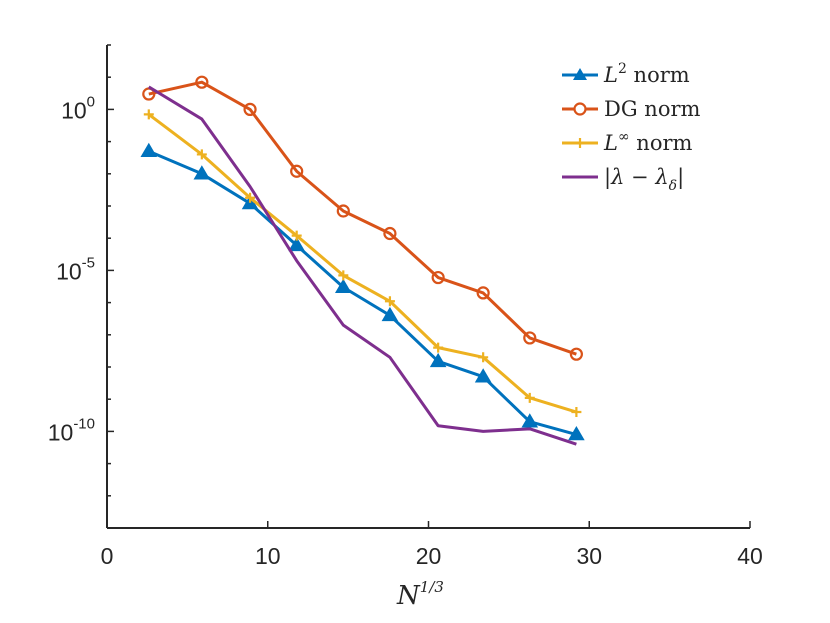 Image resolution: width=830 pixels, height=623 pixels. I want to click on y-tick-label: 10⁻¹⁰, so click(71, 430).